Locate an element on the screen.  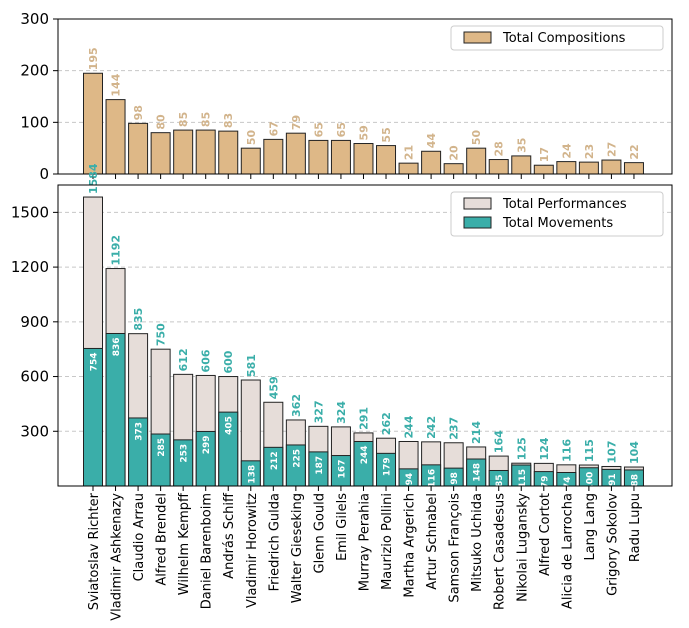
y-tick-label: 600 is located at coordinates (34, 377).